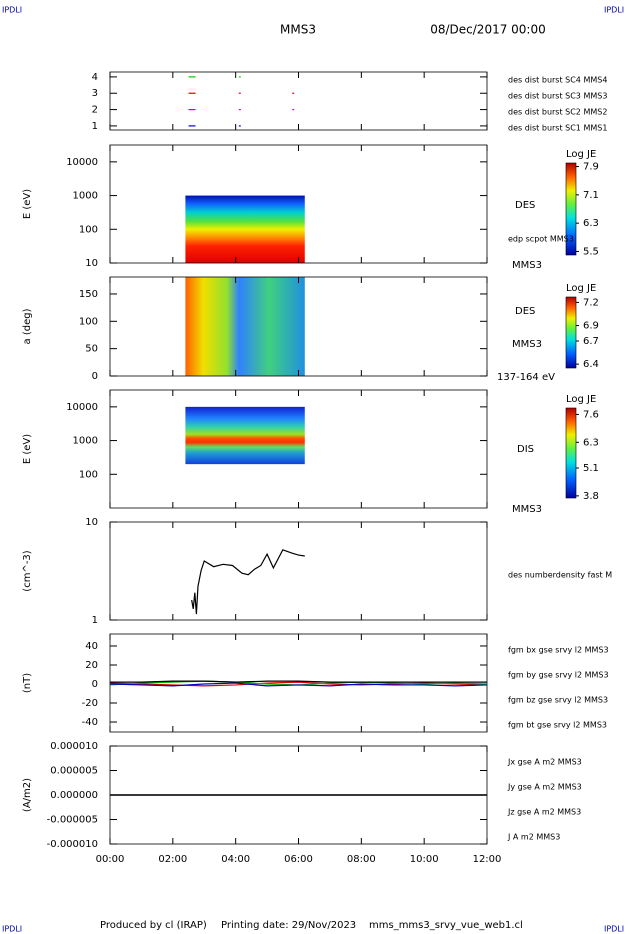 The width and height of the screenshot is (630, 934). I want to click on annotation: 137-164 eV, so click(526, 377).